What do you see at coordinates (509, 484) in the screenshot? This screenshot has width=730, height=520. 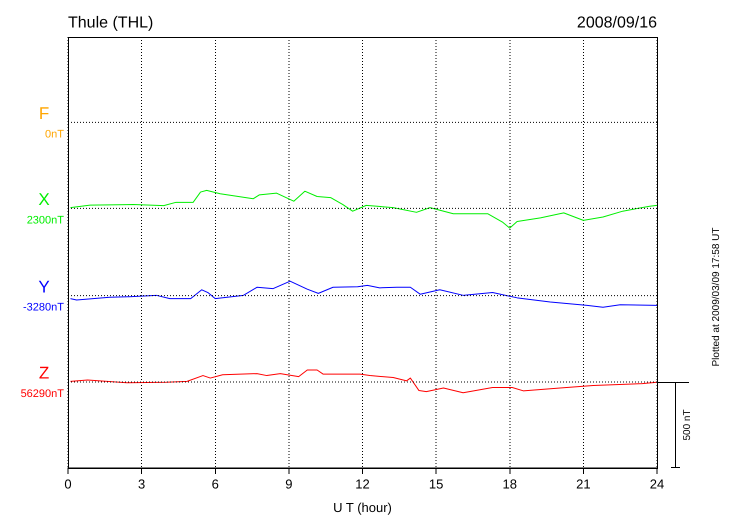 I see `x-tick-label: 18` at bounding box center [509, 484].